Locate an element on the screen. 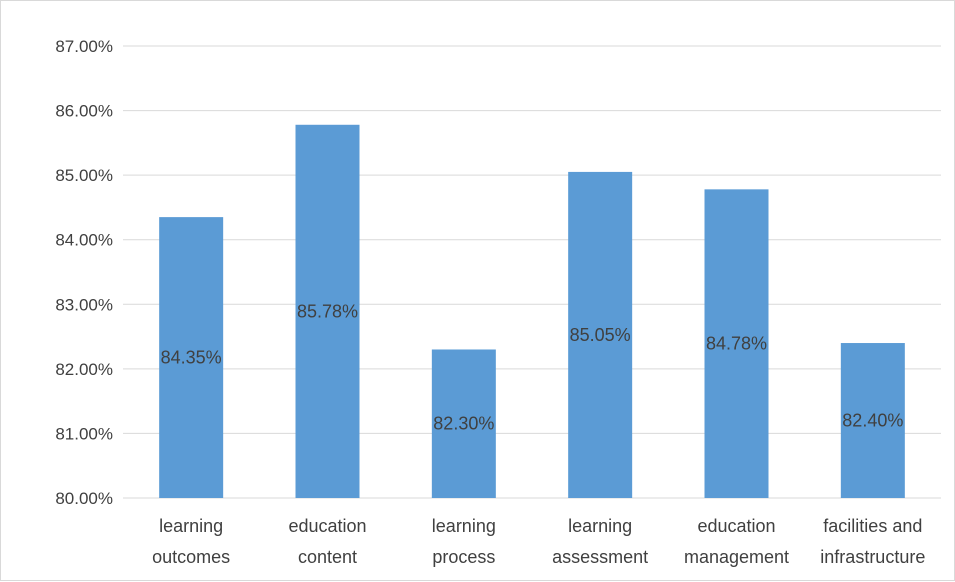 Image resolution: width=955 pixels, height=582 pixels. category-label: outcomes is located at coordinates (191, 557).